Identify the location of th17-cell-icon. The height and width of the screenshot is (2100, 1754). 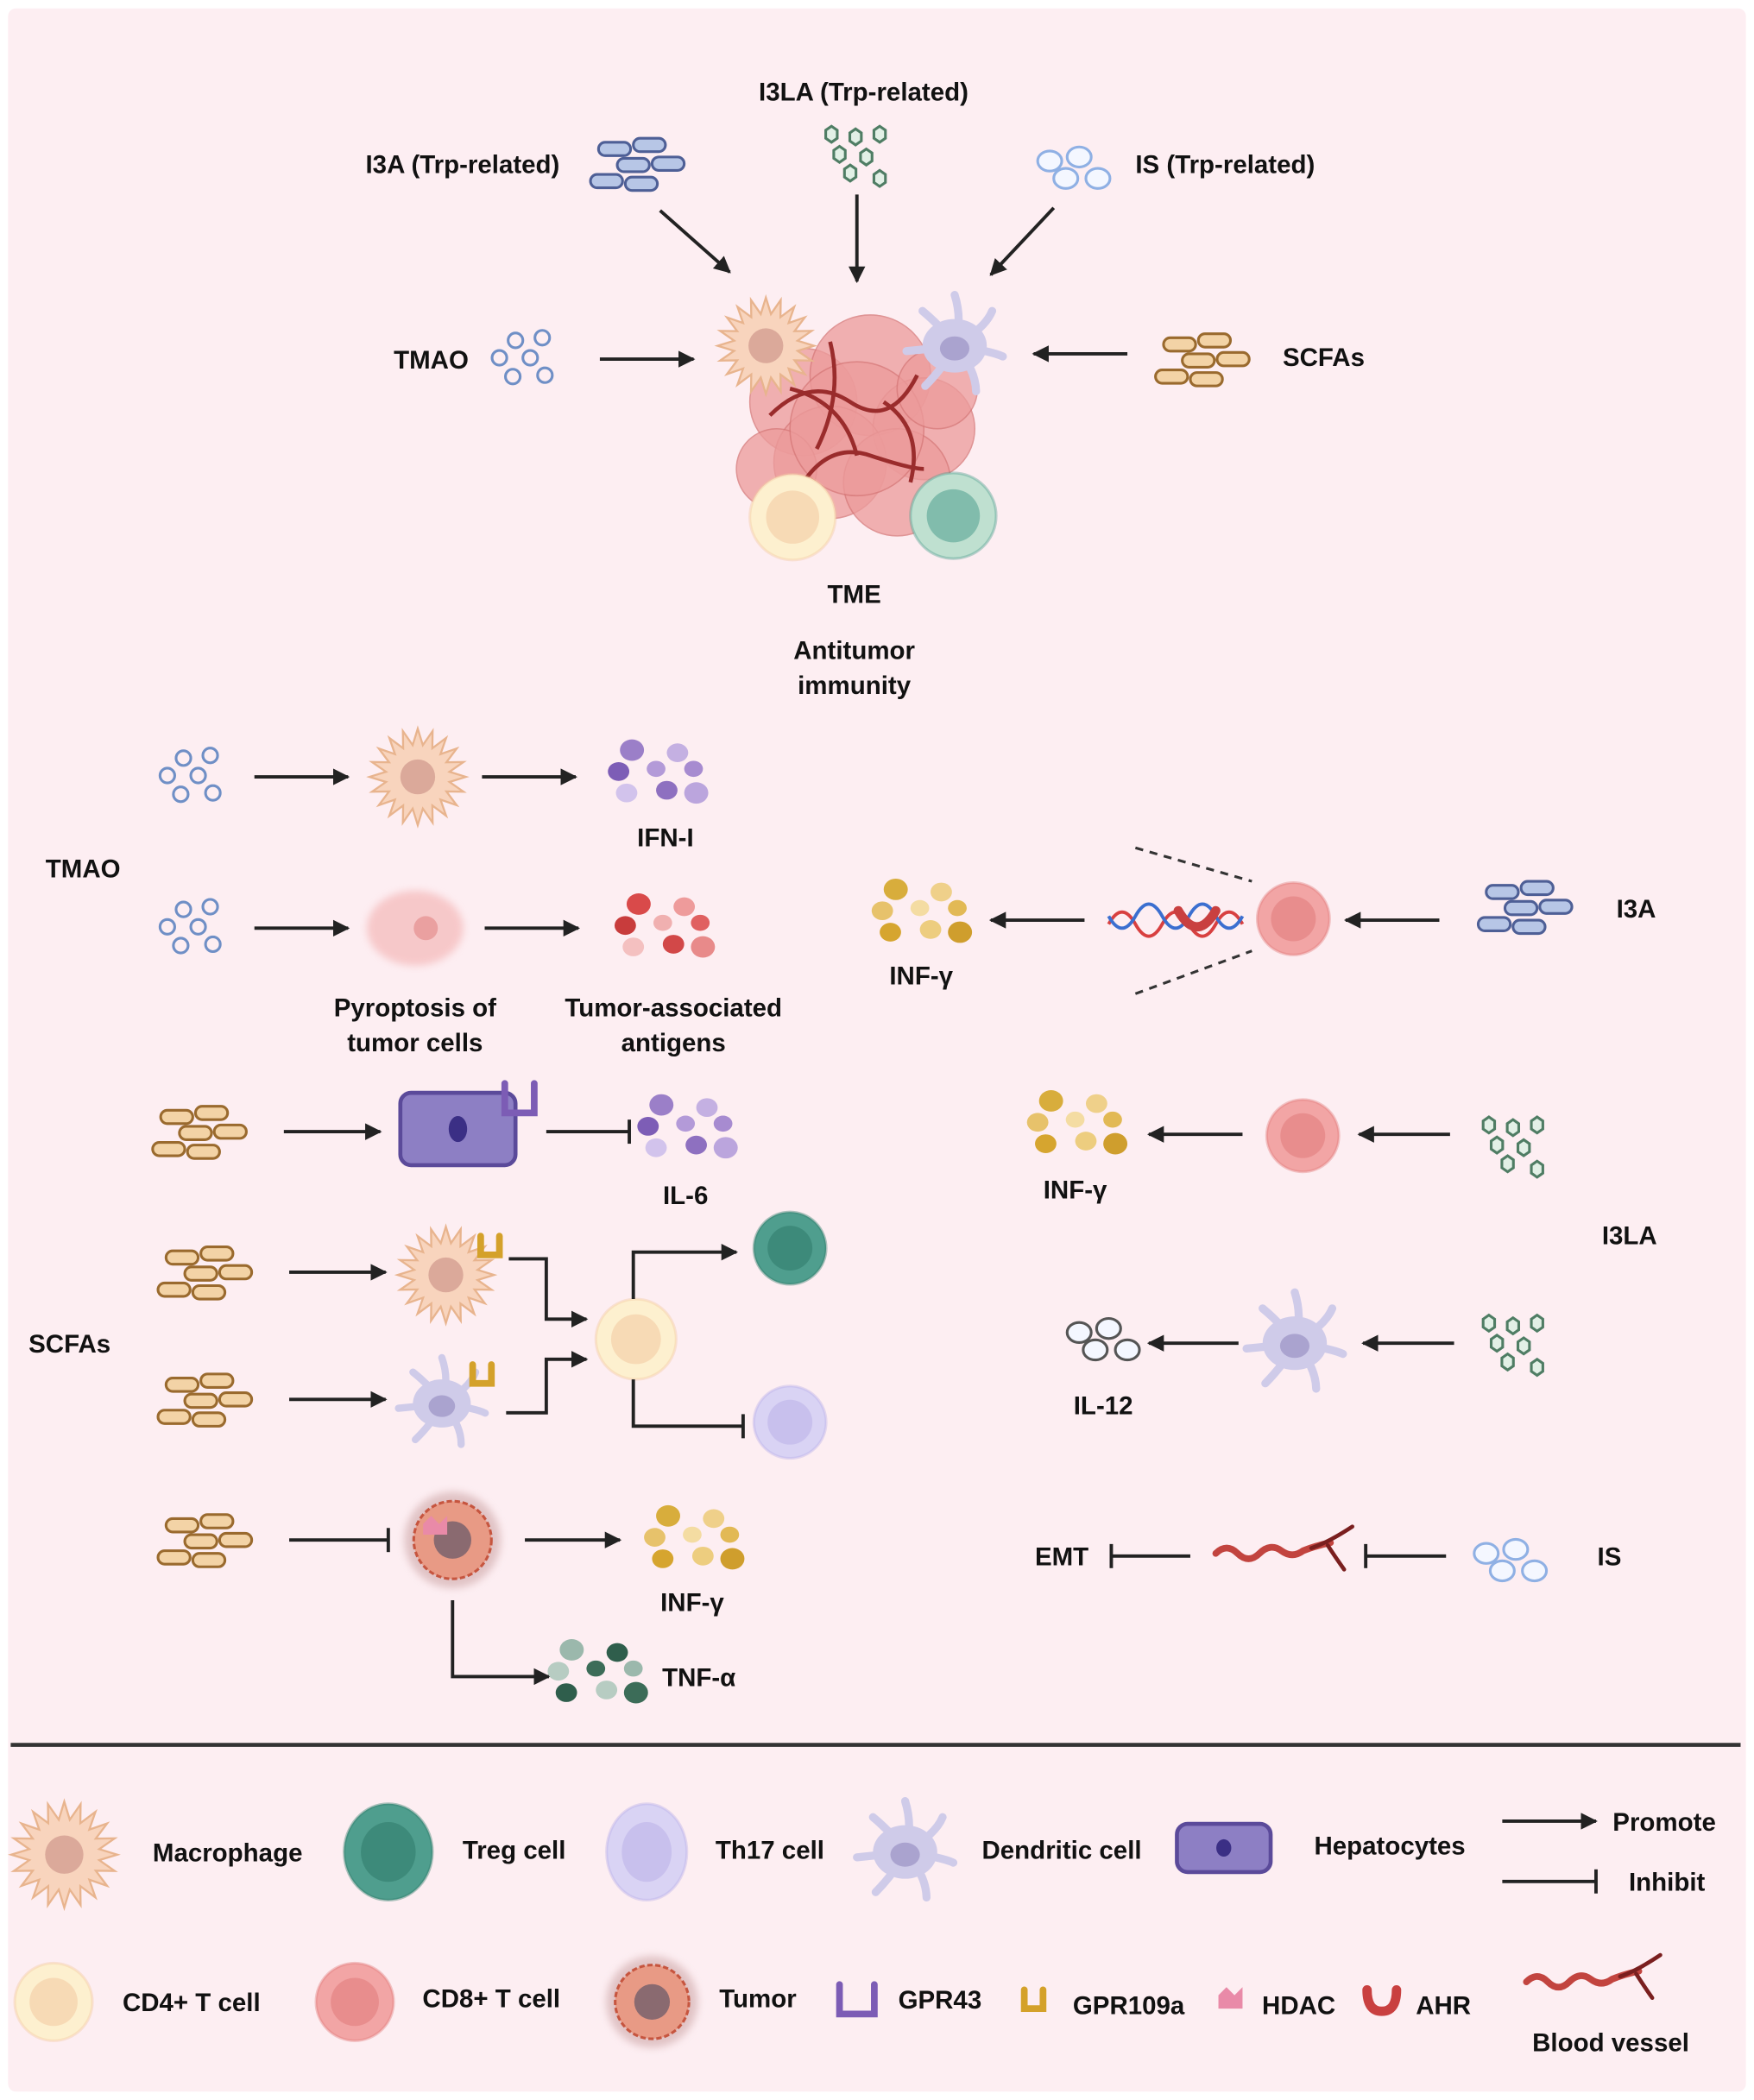
(790, 1422).